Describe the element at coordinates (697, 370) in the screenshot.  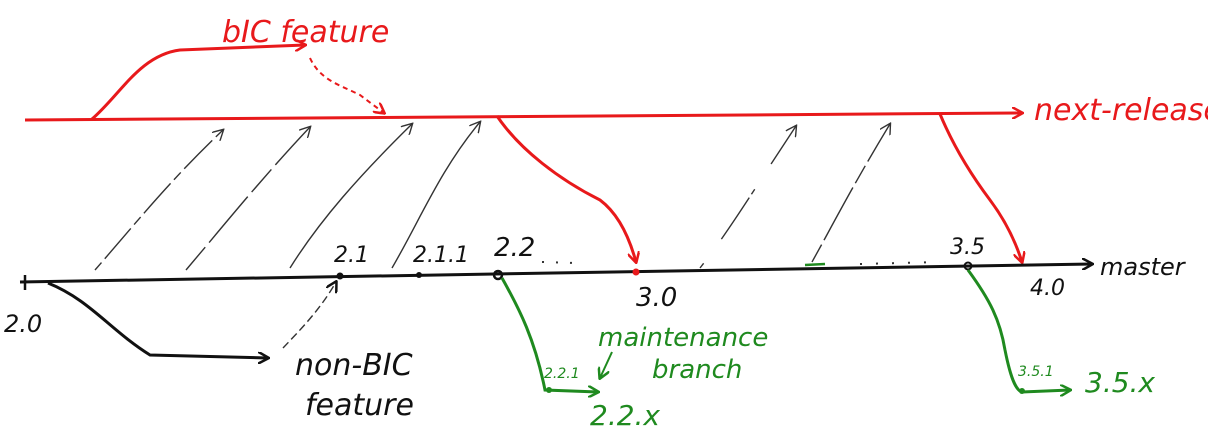
I see `maintenance-label-line2: branch` at that location.